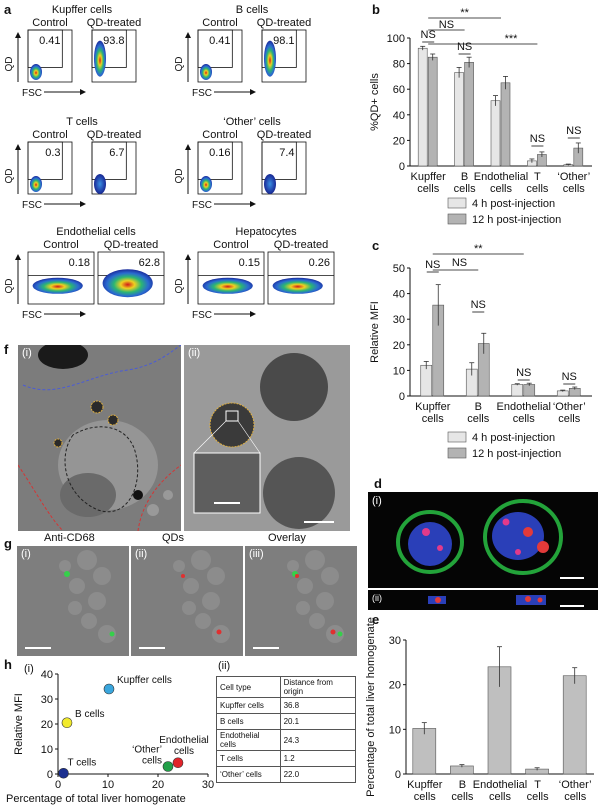 The width and height of the screenshot is (600, 810). I want to click on d-i-label: (i), so click(377, 501).